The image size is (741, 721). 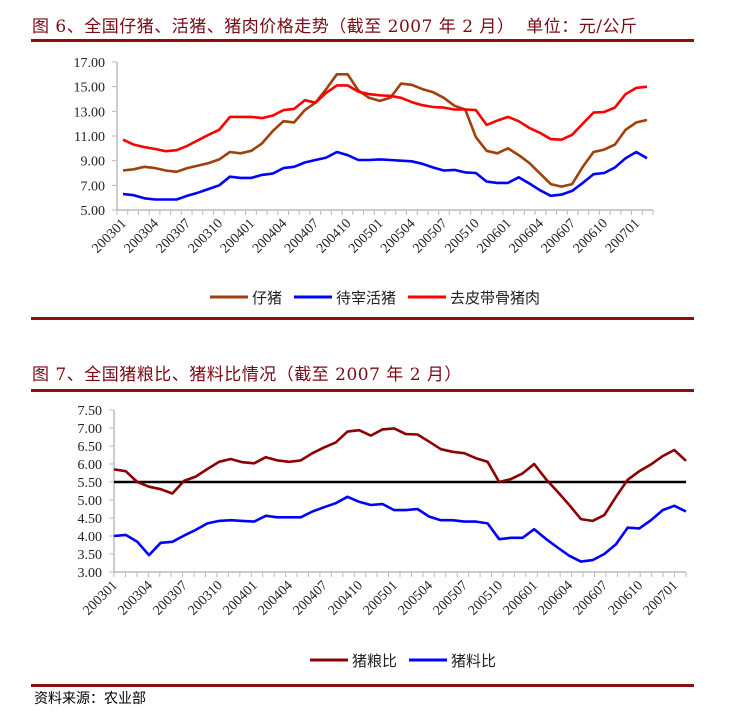 What do you see at coordinates (362, 685) in the screenshot?
I see `chart2-bottom-rule` at bounding box center [362, 685].